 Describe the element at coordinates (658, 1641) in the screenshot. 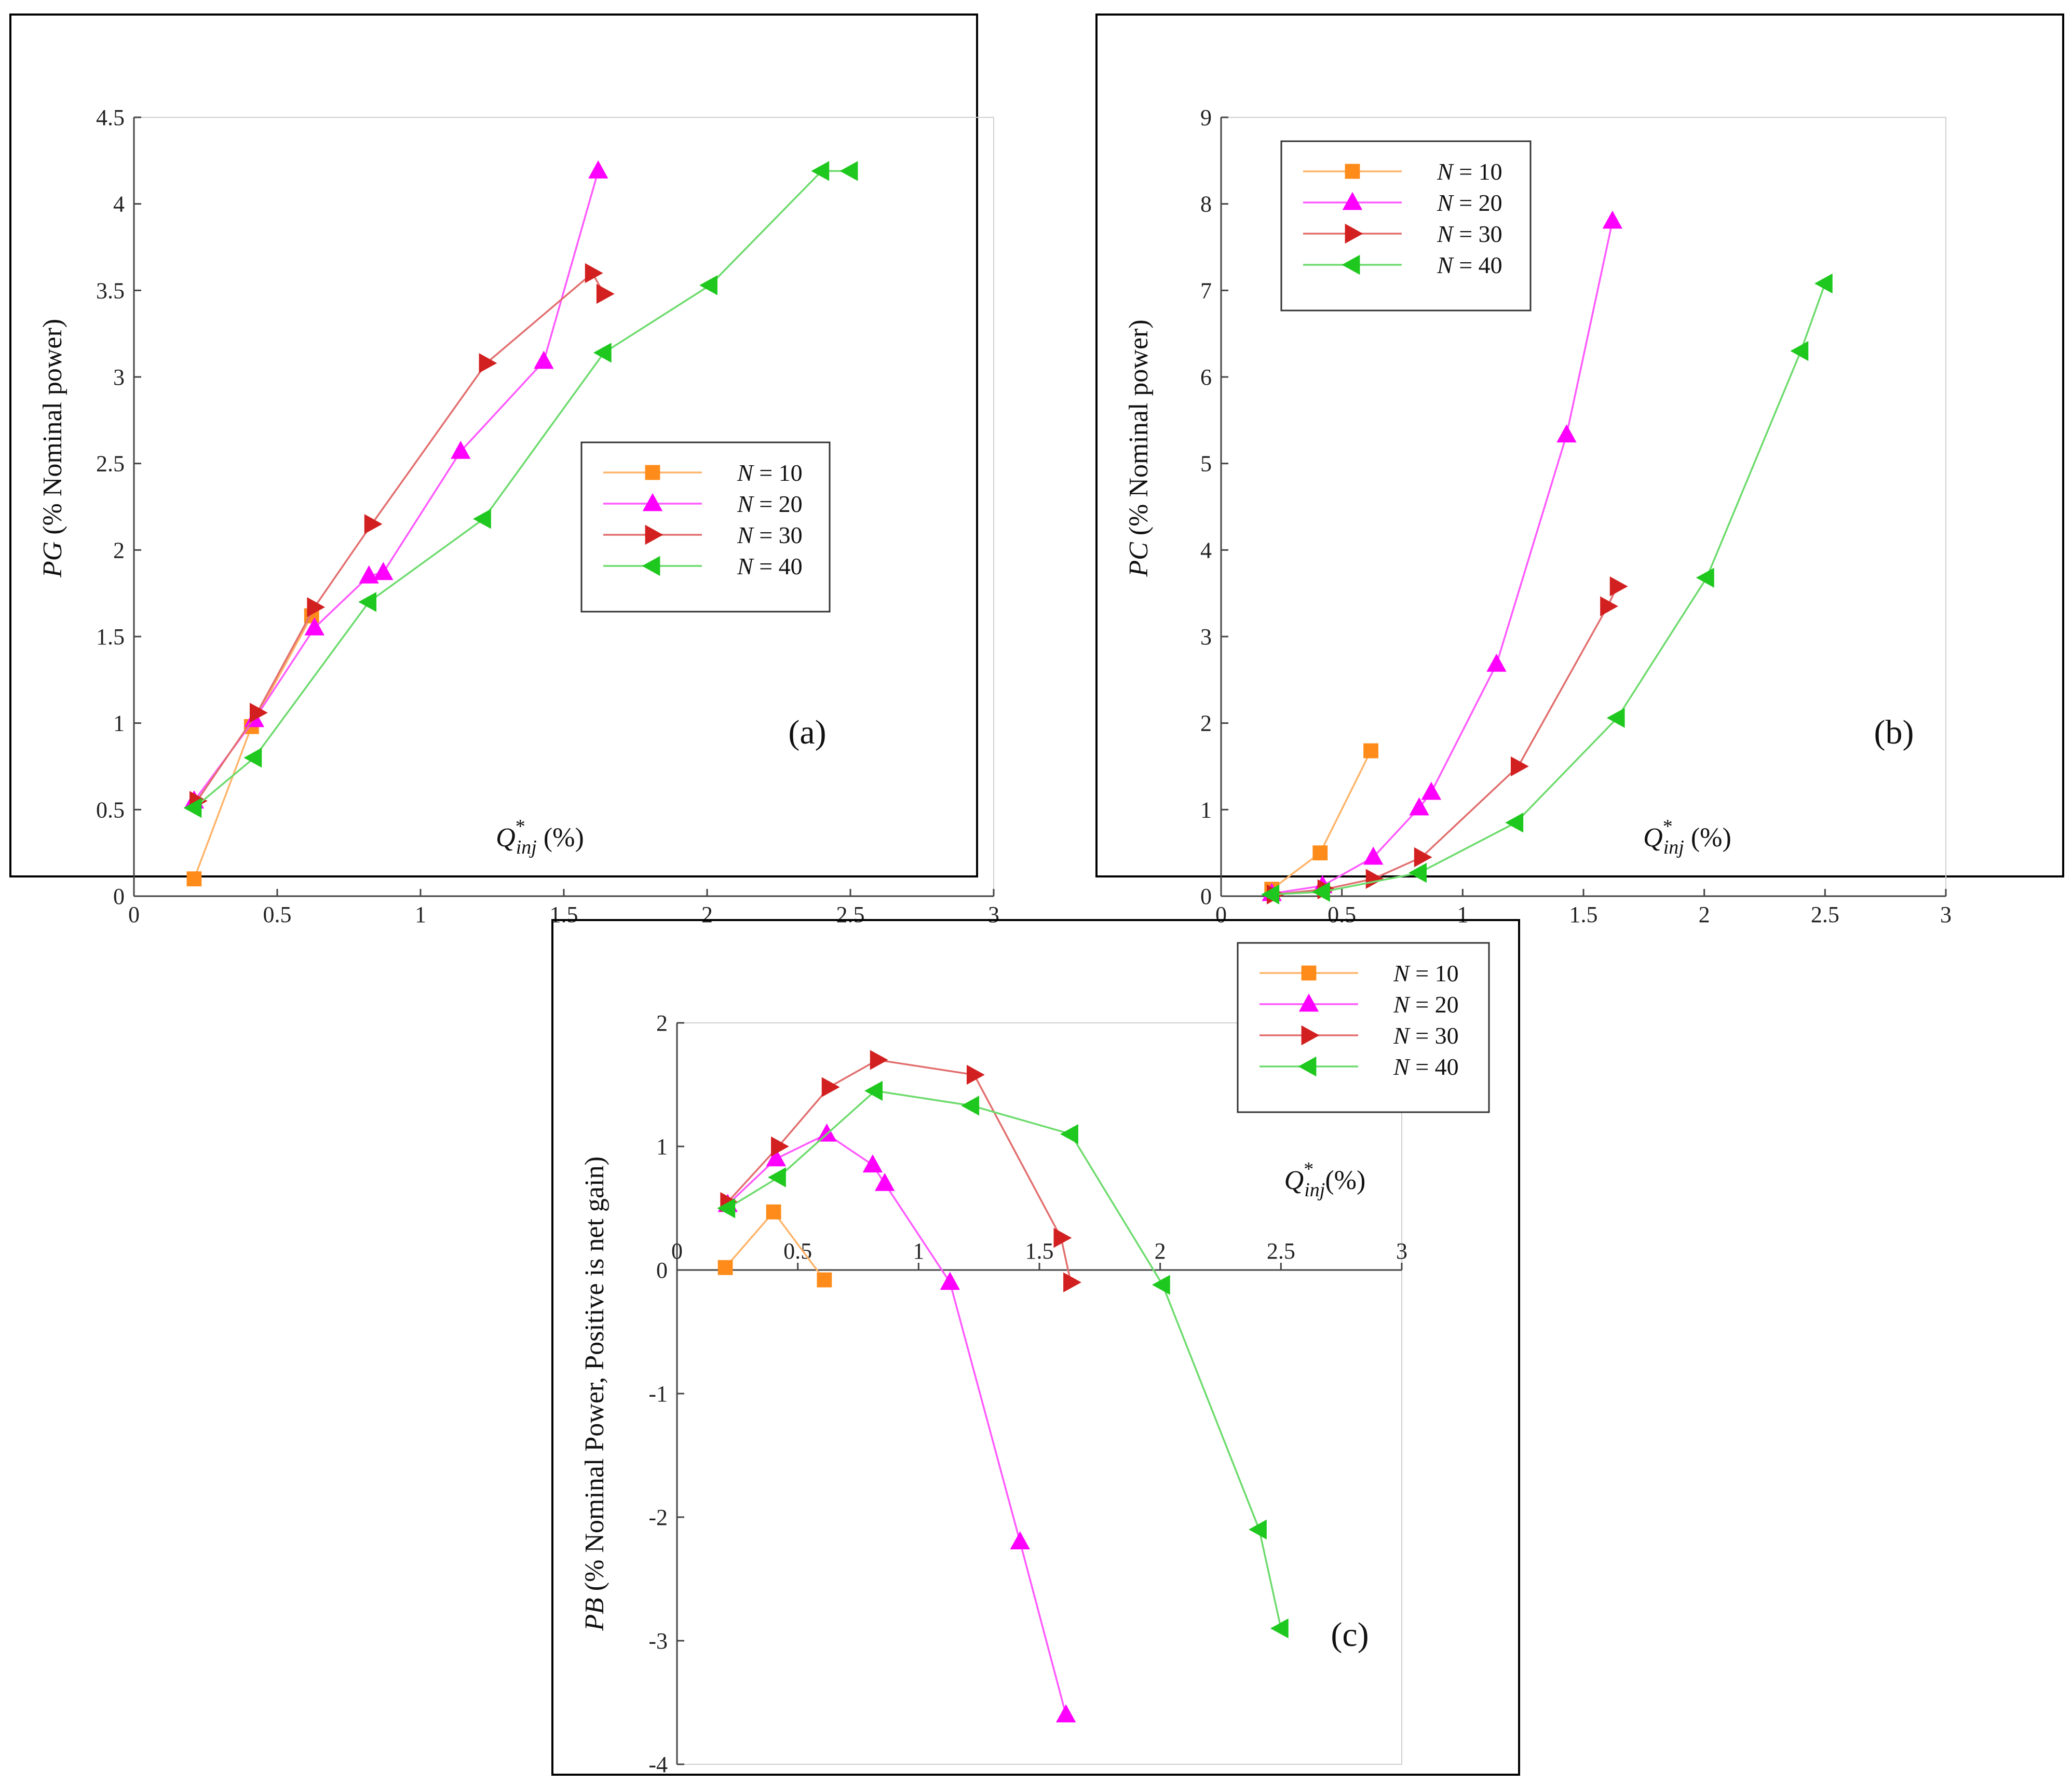

I see `y-tick-label: -3` at that location.